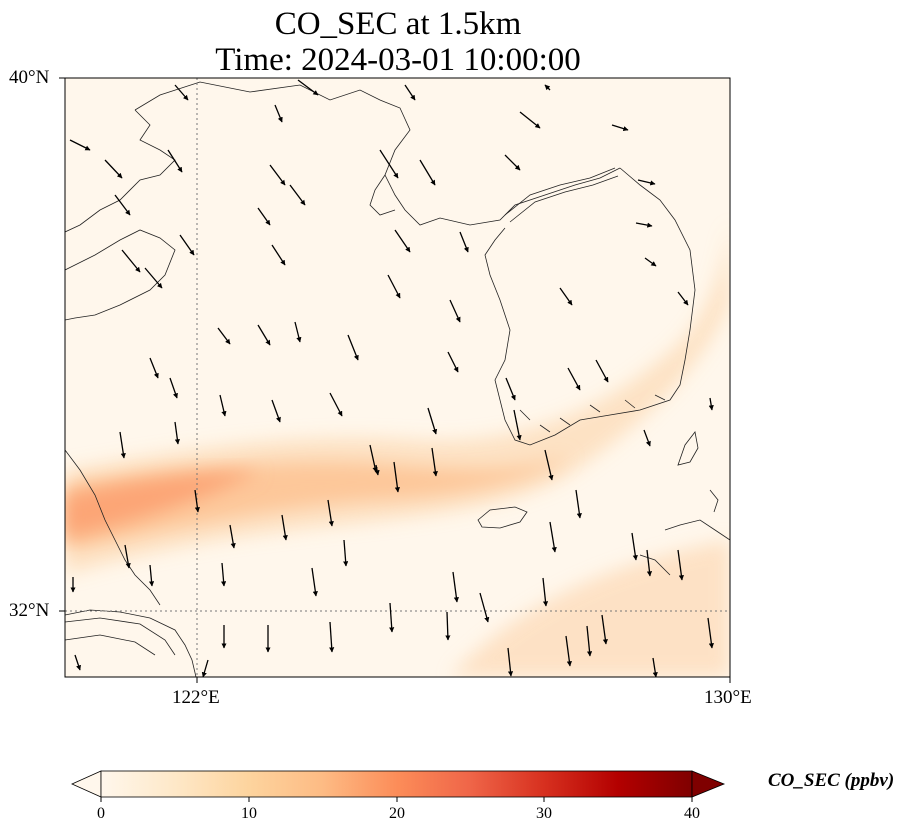 The image size is (916, 836). Describe the element at coordinates (684, 532) in the screenshot. I see `kyushu-coast` at that location.